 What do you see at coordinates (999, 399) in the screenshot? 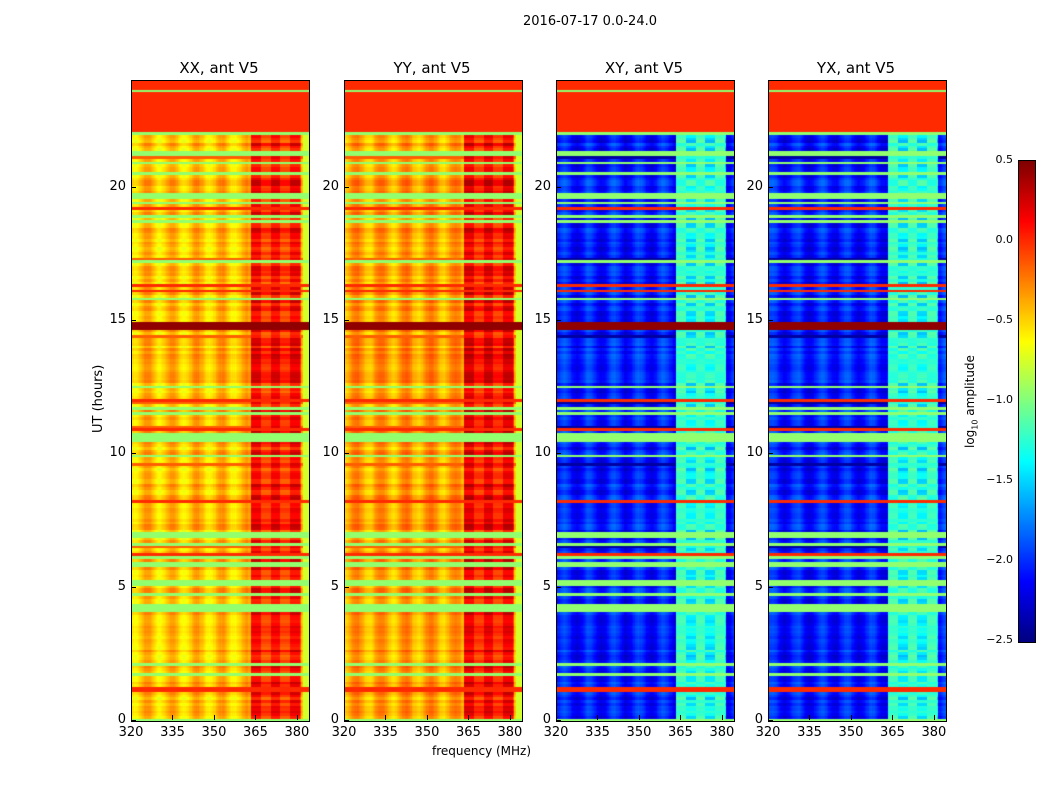
I see `colorbar-tick-label: −1.0` at bounding box center [999, 399].